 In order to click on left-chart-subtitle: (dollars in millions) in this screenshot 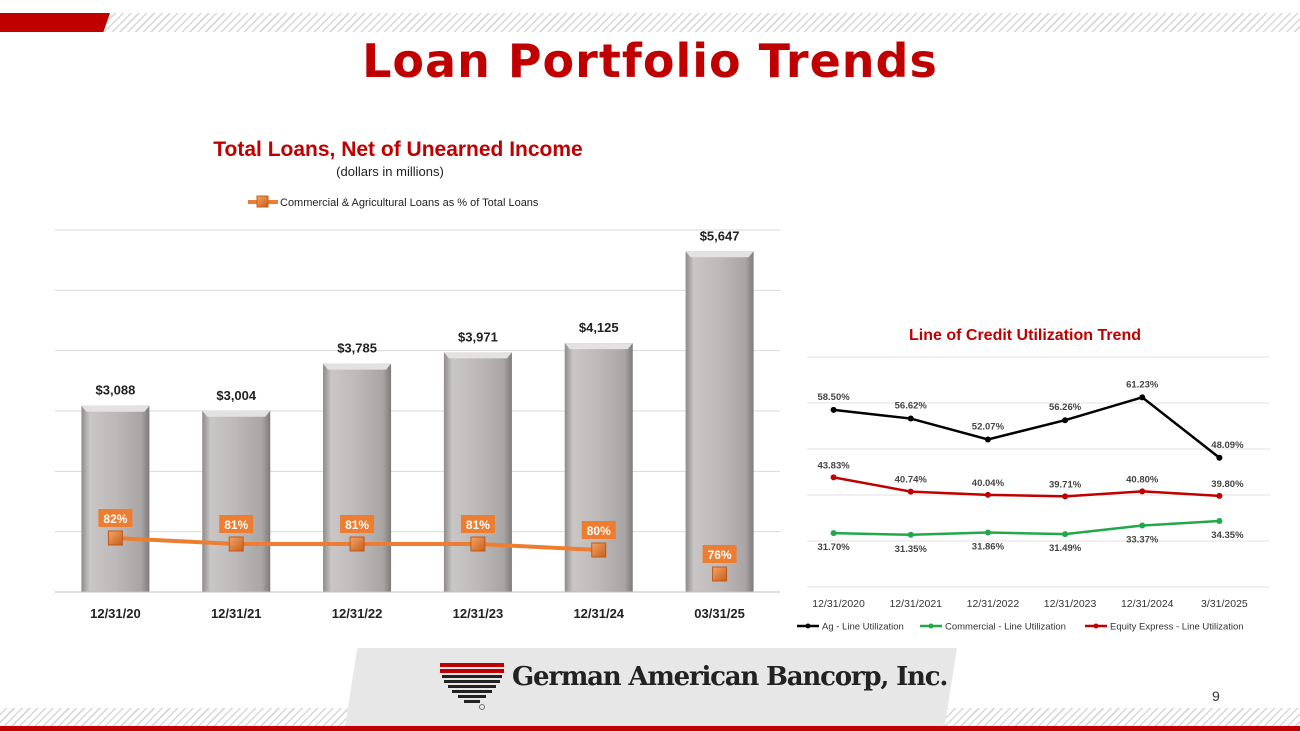, I will do `click(390, 171)`.